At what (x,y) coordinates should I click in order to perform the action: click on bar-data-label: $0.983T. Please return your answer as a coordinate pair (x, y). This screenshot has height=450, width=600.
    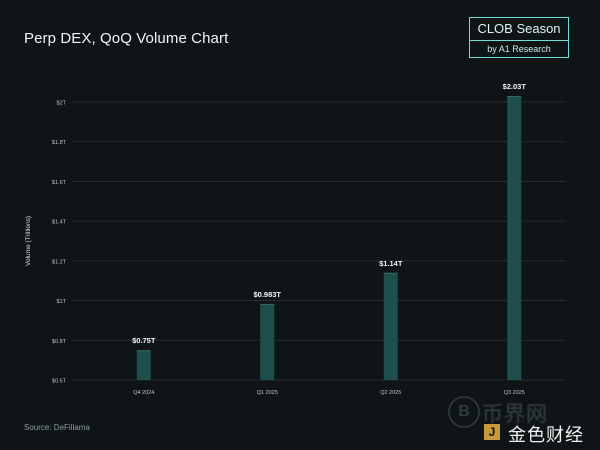
    Looking at the image, I should click on (267, 294).